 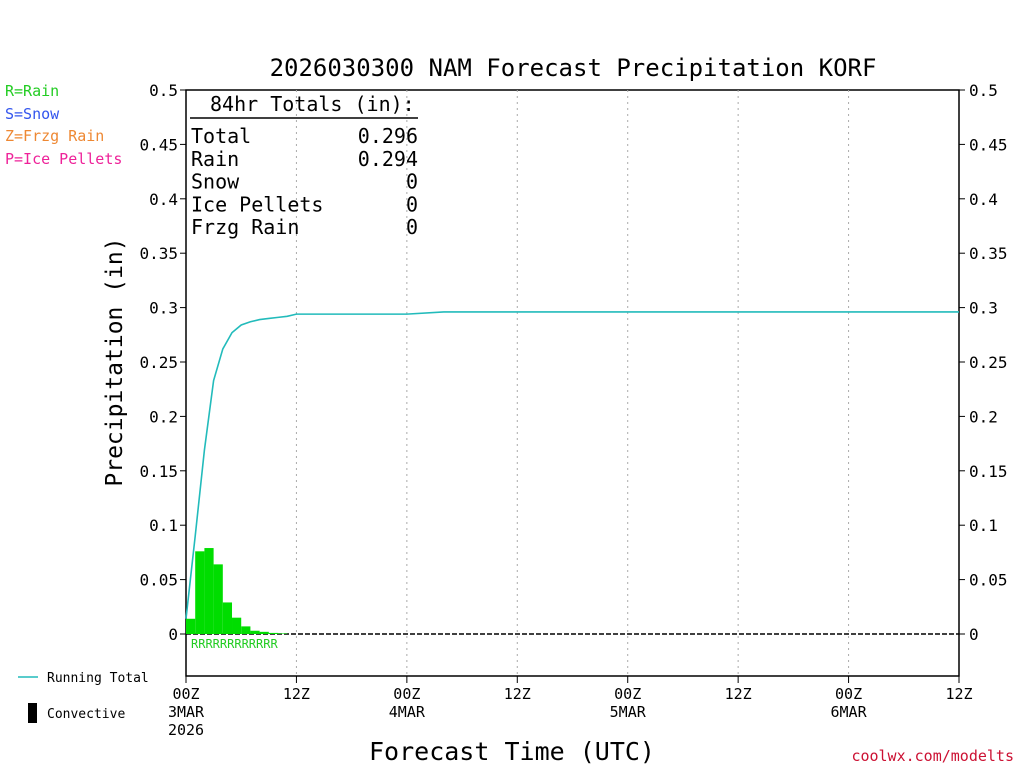 I want to click on convective-legend-swatch, so click(x=32, y=713).